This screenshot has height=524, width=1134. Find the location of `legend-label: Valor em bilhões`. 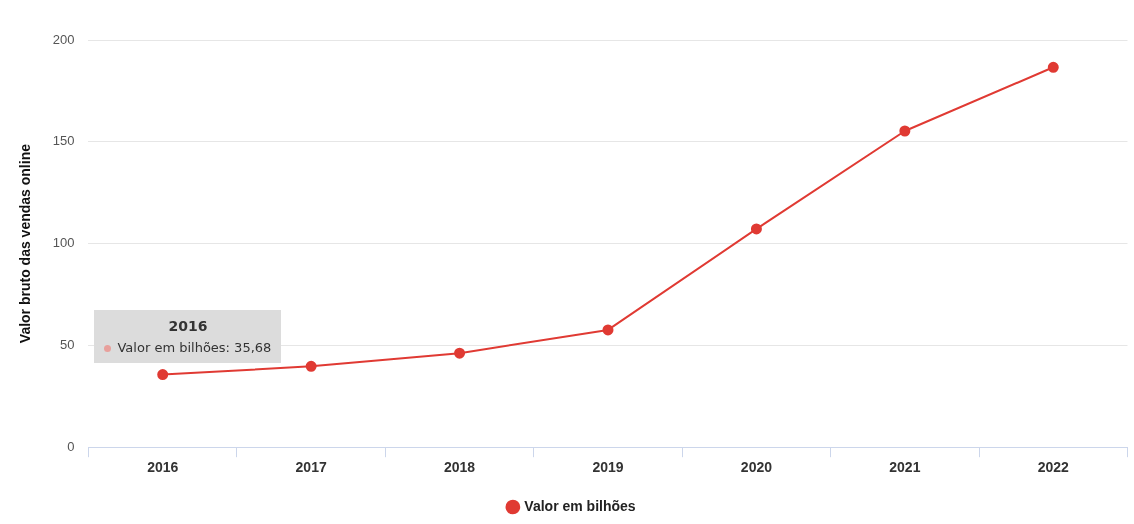

legend-label: Valor em bilhões is located at coordinates (580, 505).